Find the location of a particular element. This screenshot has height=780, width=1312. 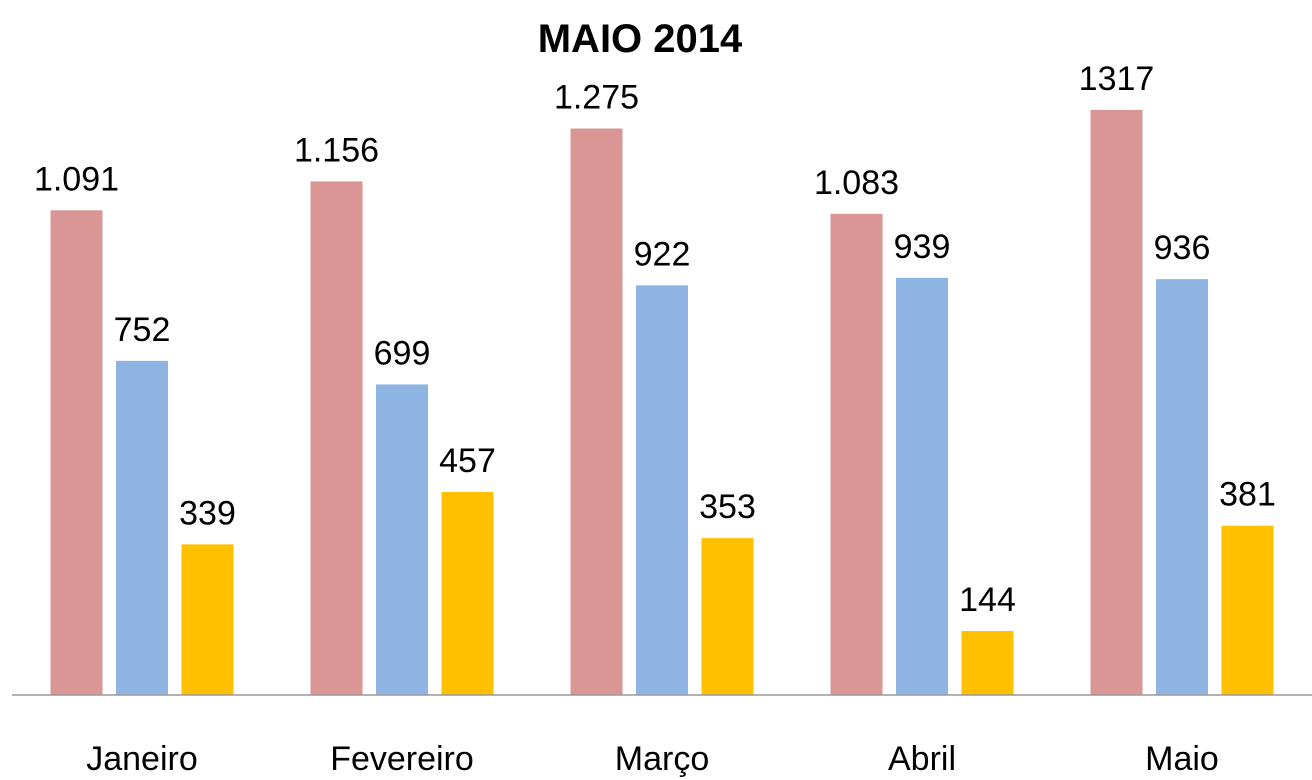

data-label: 1.275 is located at coordinates (596, 98).